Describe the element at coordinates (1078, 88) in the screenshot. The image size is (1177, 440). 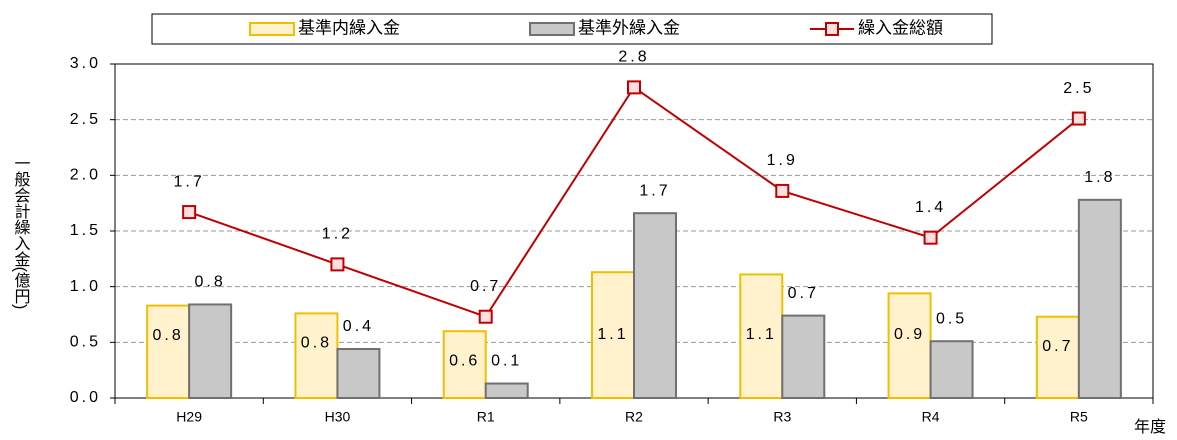
I see `data-label: 2.5` at that location.